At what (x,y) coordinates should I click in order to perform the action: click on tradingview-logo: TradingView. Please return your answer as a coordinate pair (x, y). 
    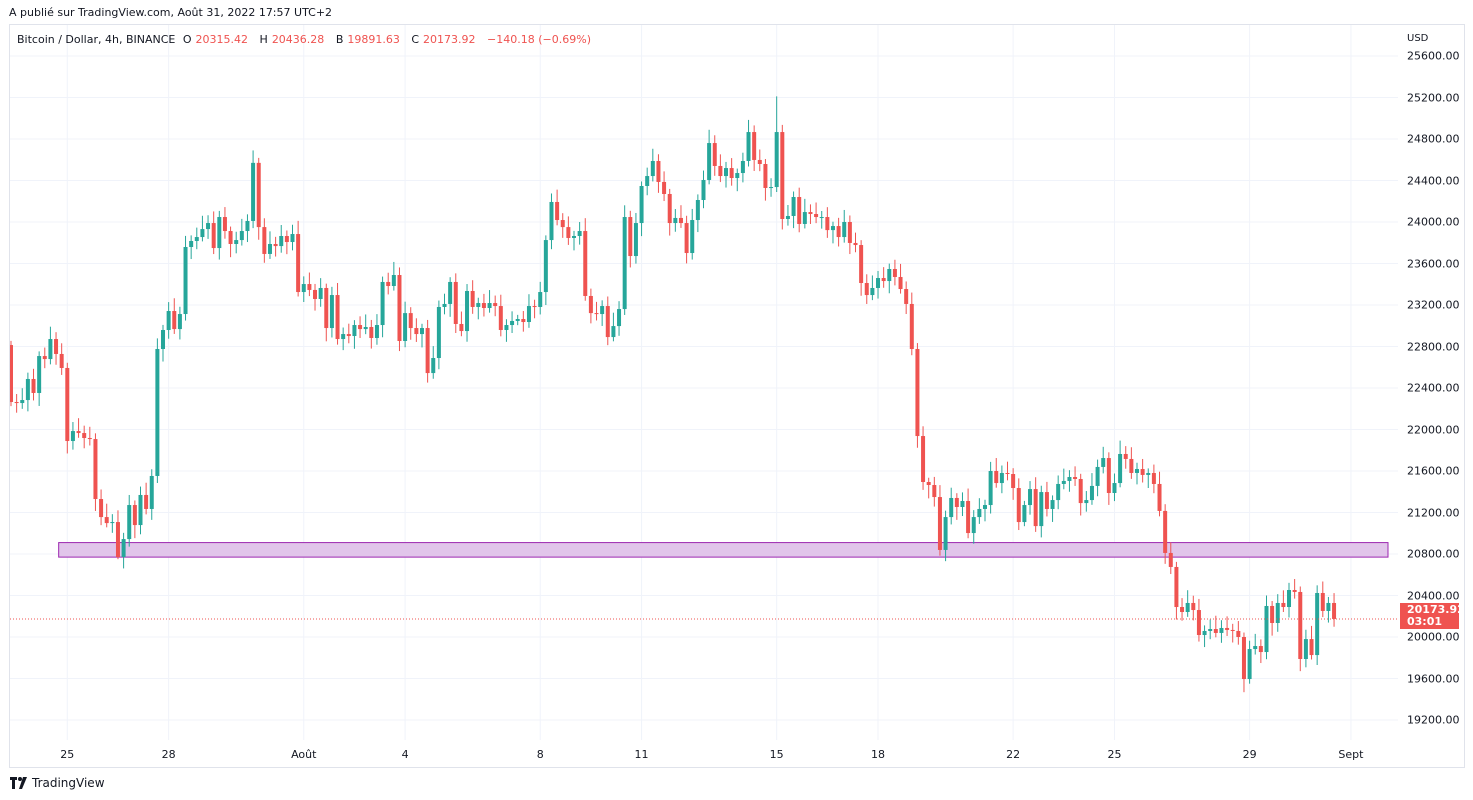
    Looking at the image, I should click on (57, 783).